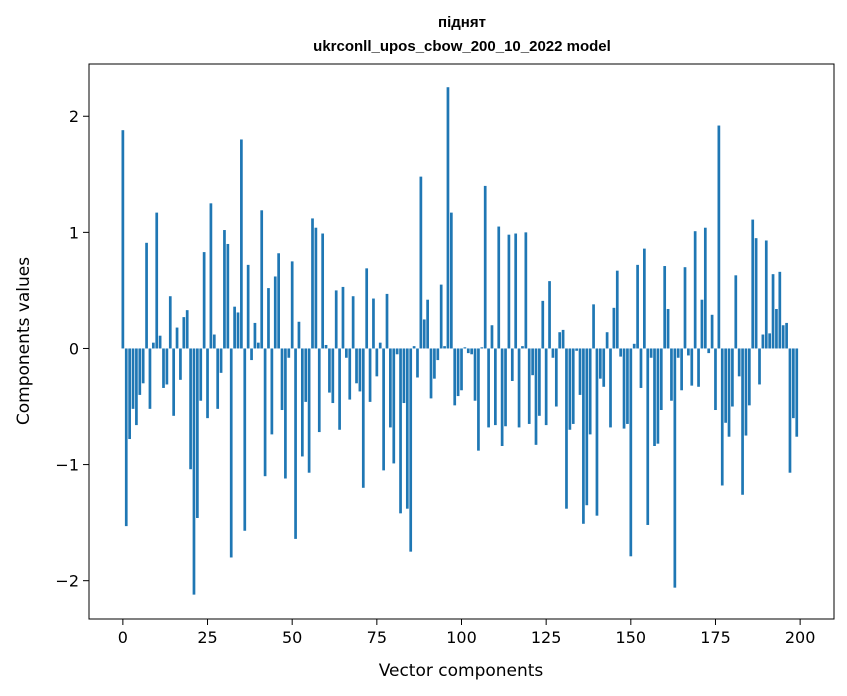 The image size is (847, 696). Describe the element at coordinates (546, 637) in the screenshot. I see `x-tick-label: 125` at that location.